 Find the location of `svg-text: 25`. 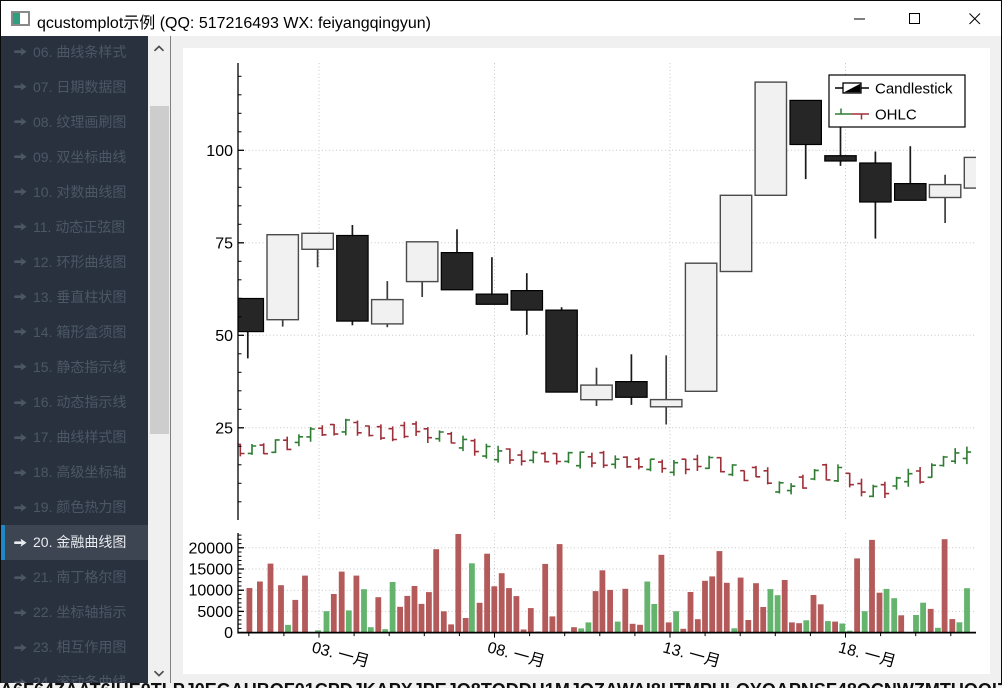

svg-text: 25 is located at coordinates (224, 428).